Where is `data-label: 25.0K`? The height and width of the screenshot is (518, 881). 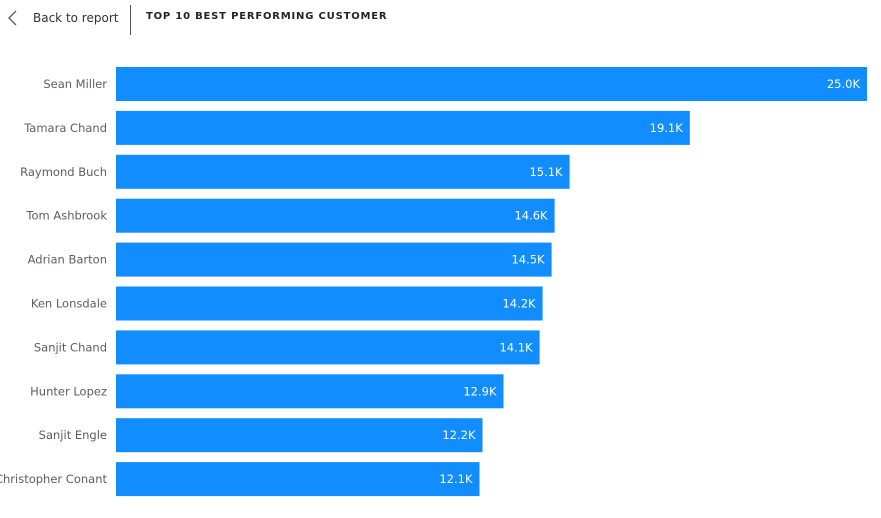 data-label: 25.0K is located at coordinates (844, 84).